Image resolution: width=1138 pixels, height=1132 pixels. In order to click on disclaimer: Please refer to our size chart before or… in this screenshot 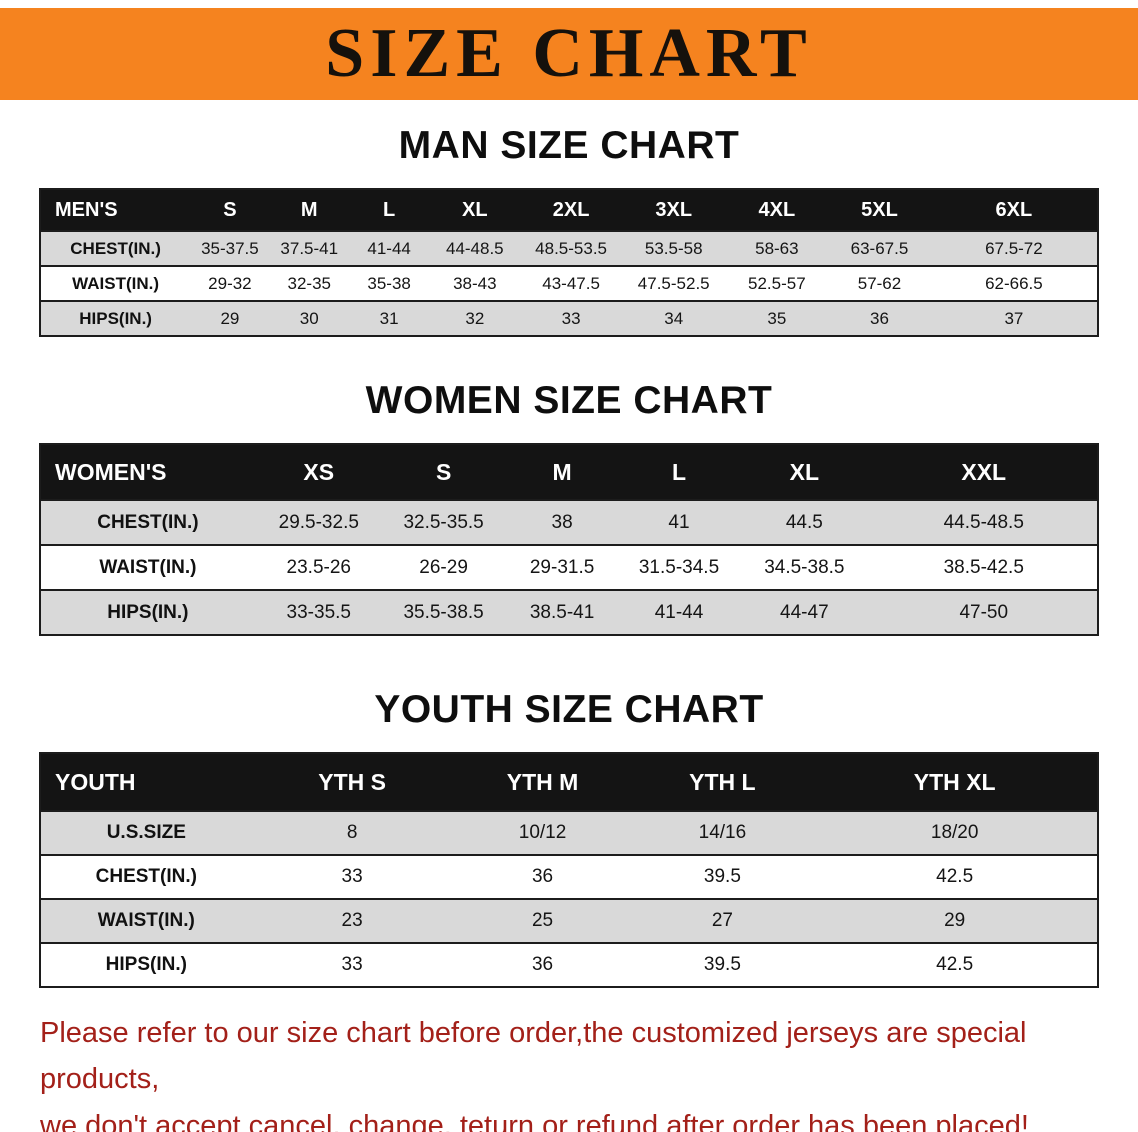, I will do `click(569, 1071)`.